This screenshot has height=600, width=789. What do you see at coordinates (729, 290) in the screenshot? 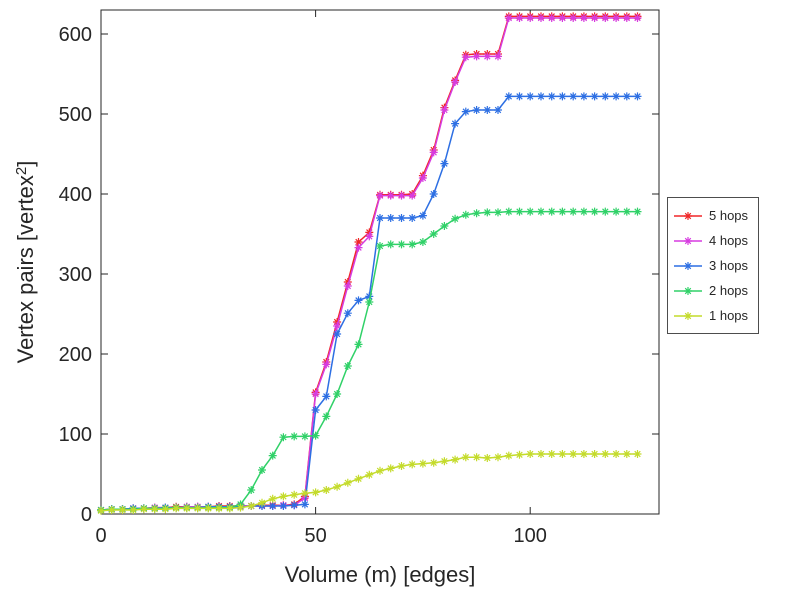
I see `legend-label: 2 hops` at bounding box center [729, 290].